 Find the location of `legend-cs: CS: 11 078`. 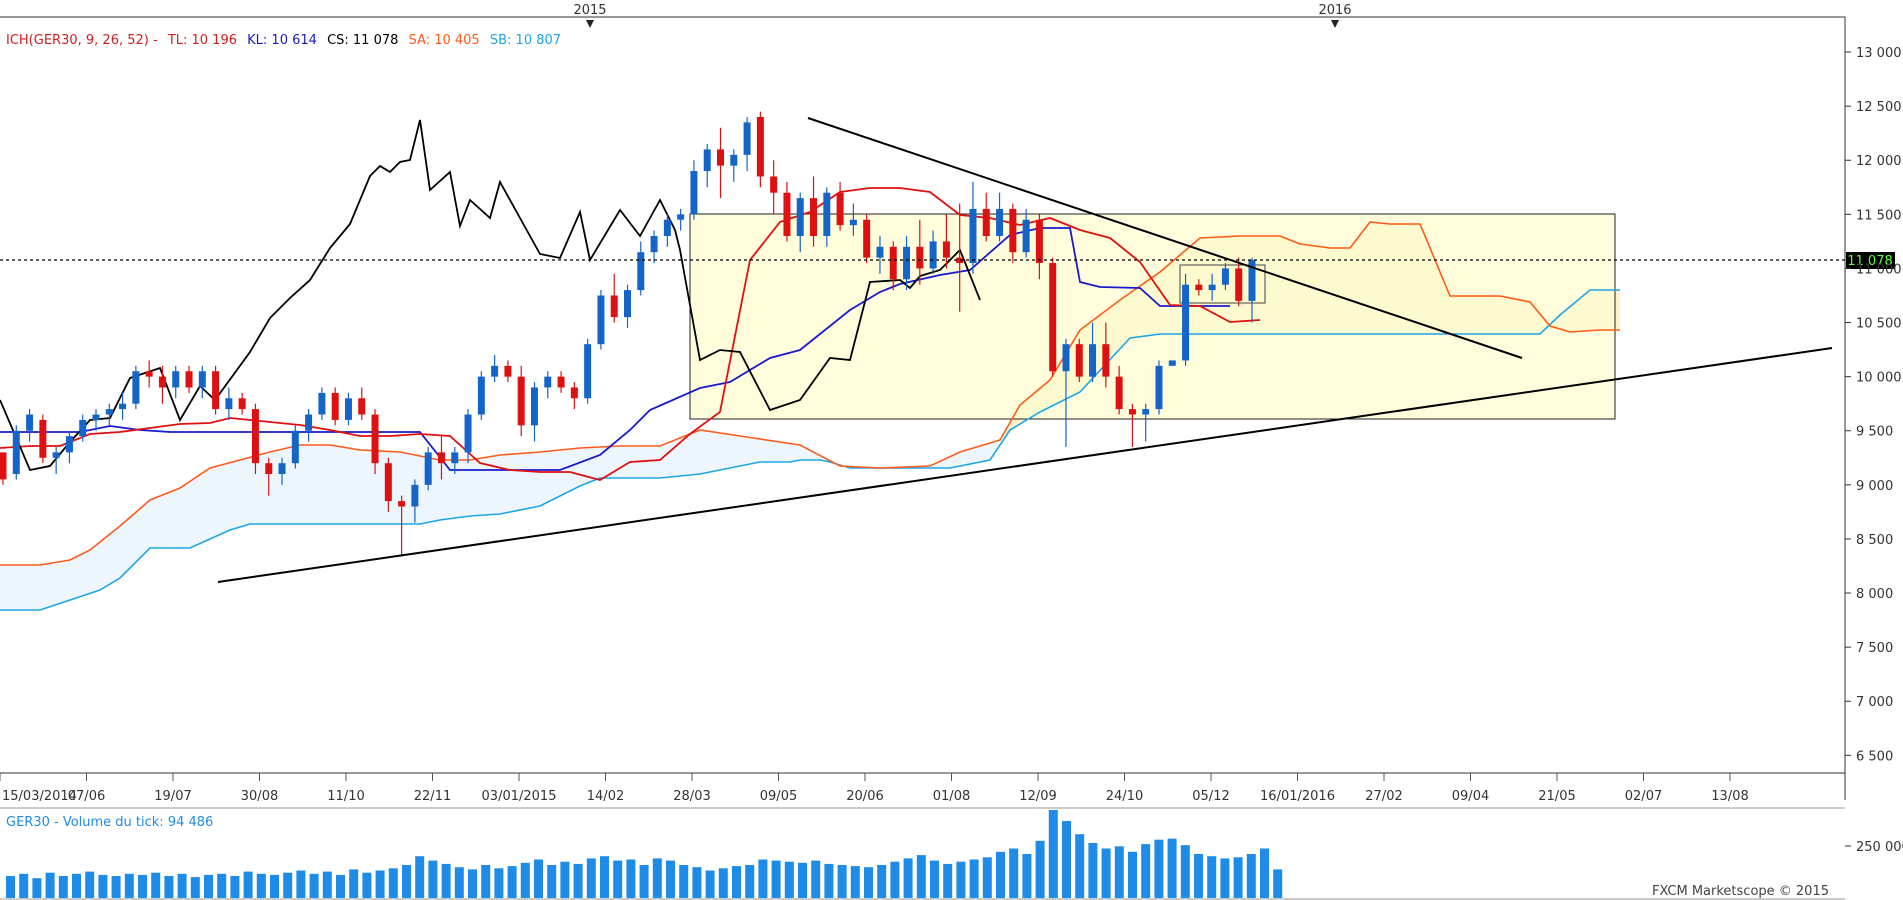

legend-cs: CS: 11 078 is located at coordinates (362, 40).